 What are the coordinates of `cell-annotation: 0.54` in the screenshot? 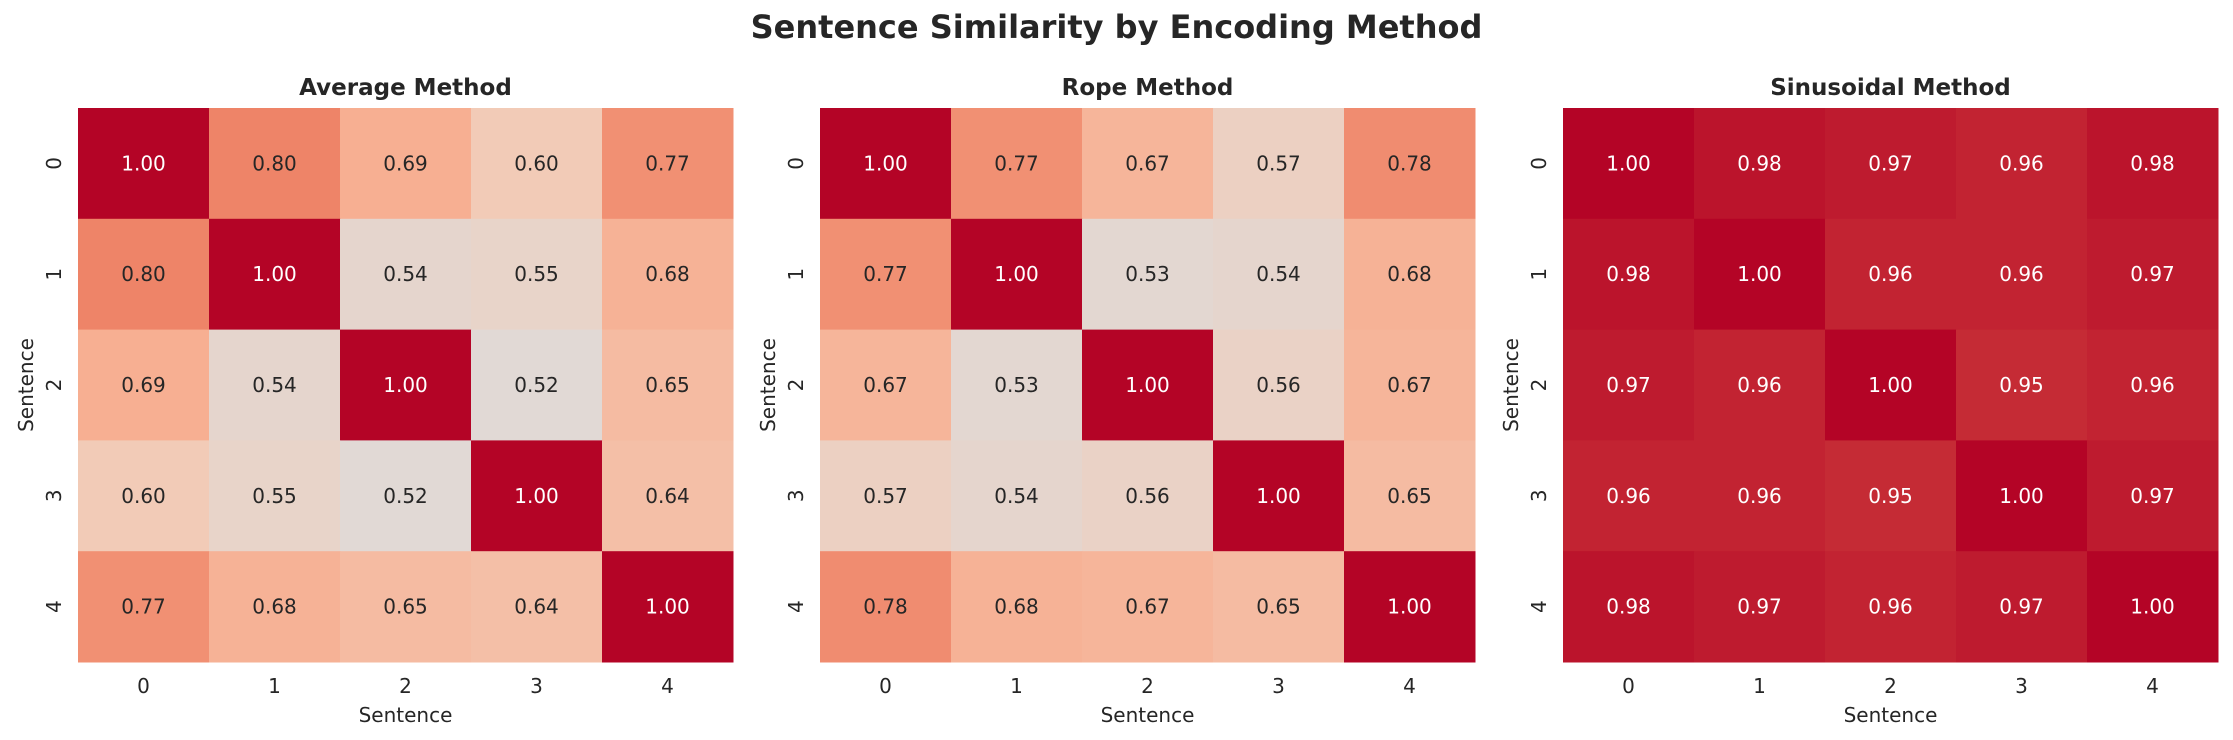 It's located at (1016, 496).